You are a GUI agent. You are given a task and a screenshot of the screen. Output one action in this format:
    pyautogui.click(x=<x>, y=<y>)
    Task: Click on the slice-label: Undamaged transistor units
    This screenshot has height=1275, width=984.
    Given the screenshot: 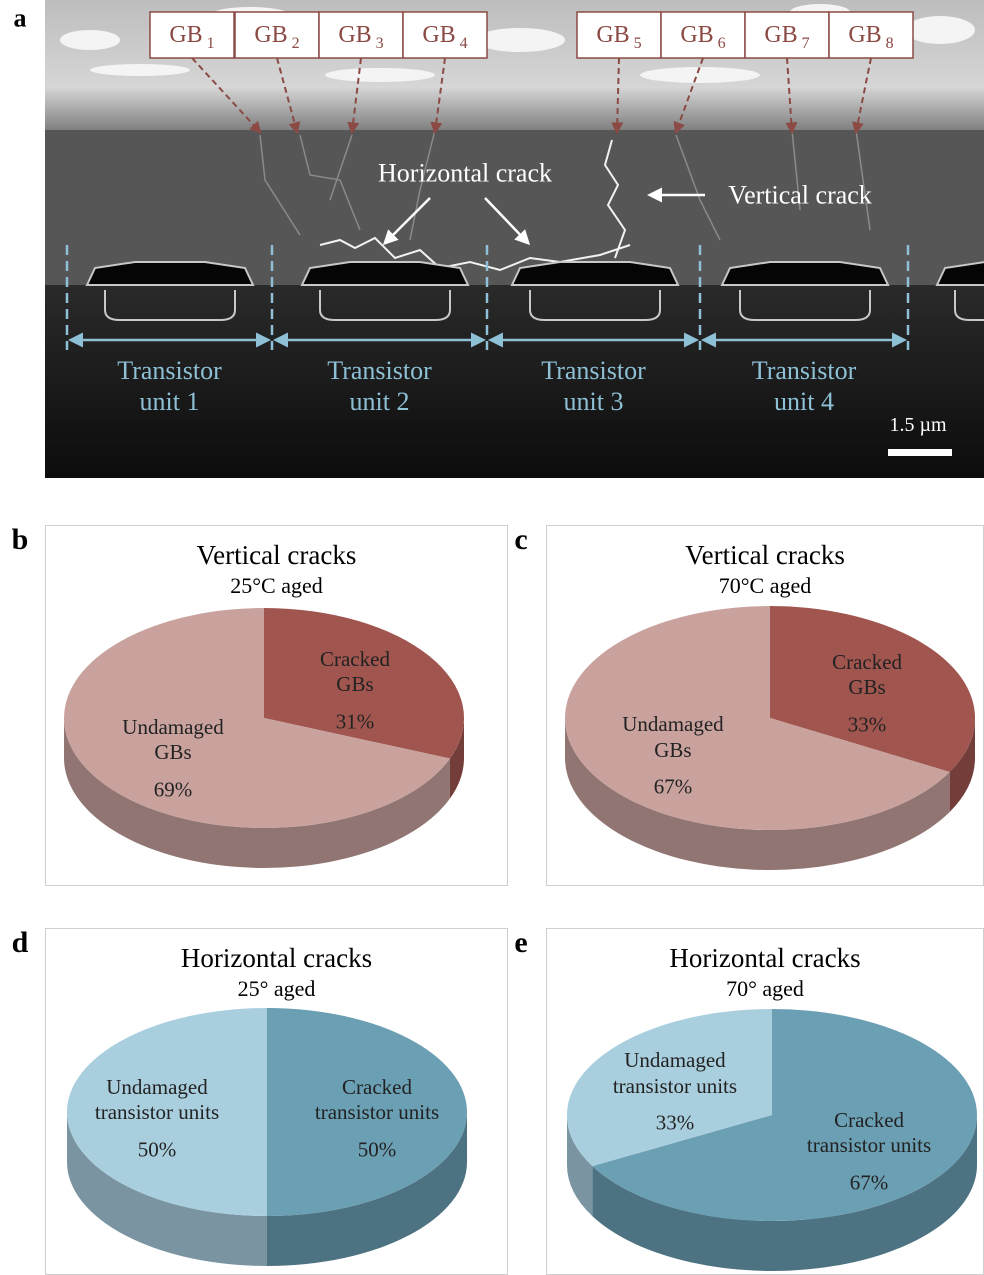 What is the action you would take?
    pyautogui.click(x=675, y=1073)
    